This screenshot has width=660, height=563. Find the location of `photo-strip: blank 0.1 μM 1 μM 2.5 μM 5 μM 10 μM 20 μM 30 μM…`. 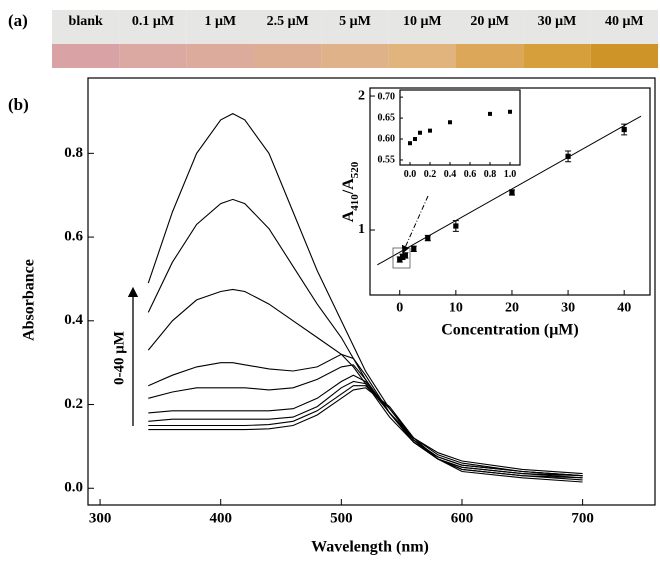

photo-strip: blank 0.1 μM 1 μM 2.5 μM 5 μM 10 μM 20 μM 30 μM… is located at coordinates (355, 39).